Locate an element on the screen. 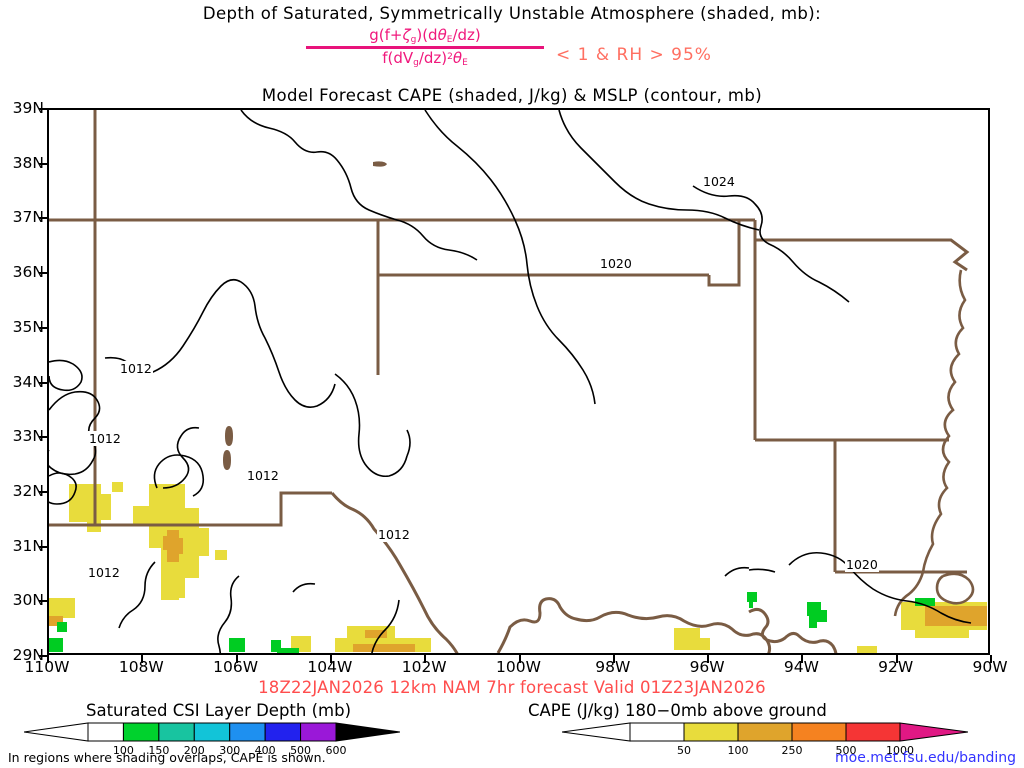 This screenshot has width=1024, height=768. formula-block: g(f+ζg)(dθE/dz) f(dVg/dz)2θE is located at coordinates (425, 47).